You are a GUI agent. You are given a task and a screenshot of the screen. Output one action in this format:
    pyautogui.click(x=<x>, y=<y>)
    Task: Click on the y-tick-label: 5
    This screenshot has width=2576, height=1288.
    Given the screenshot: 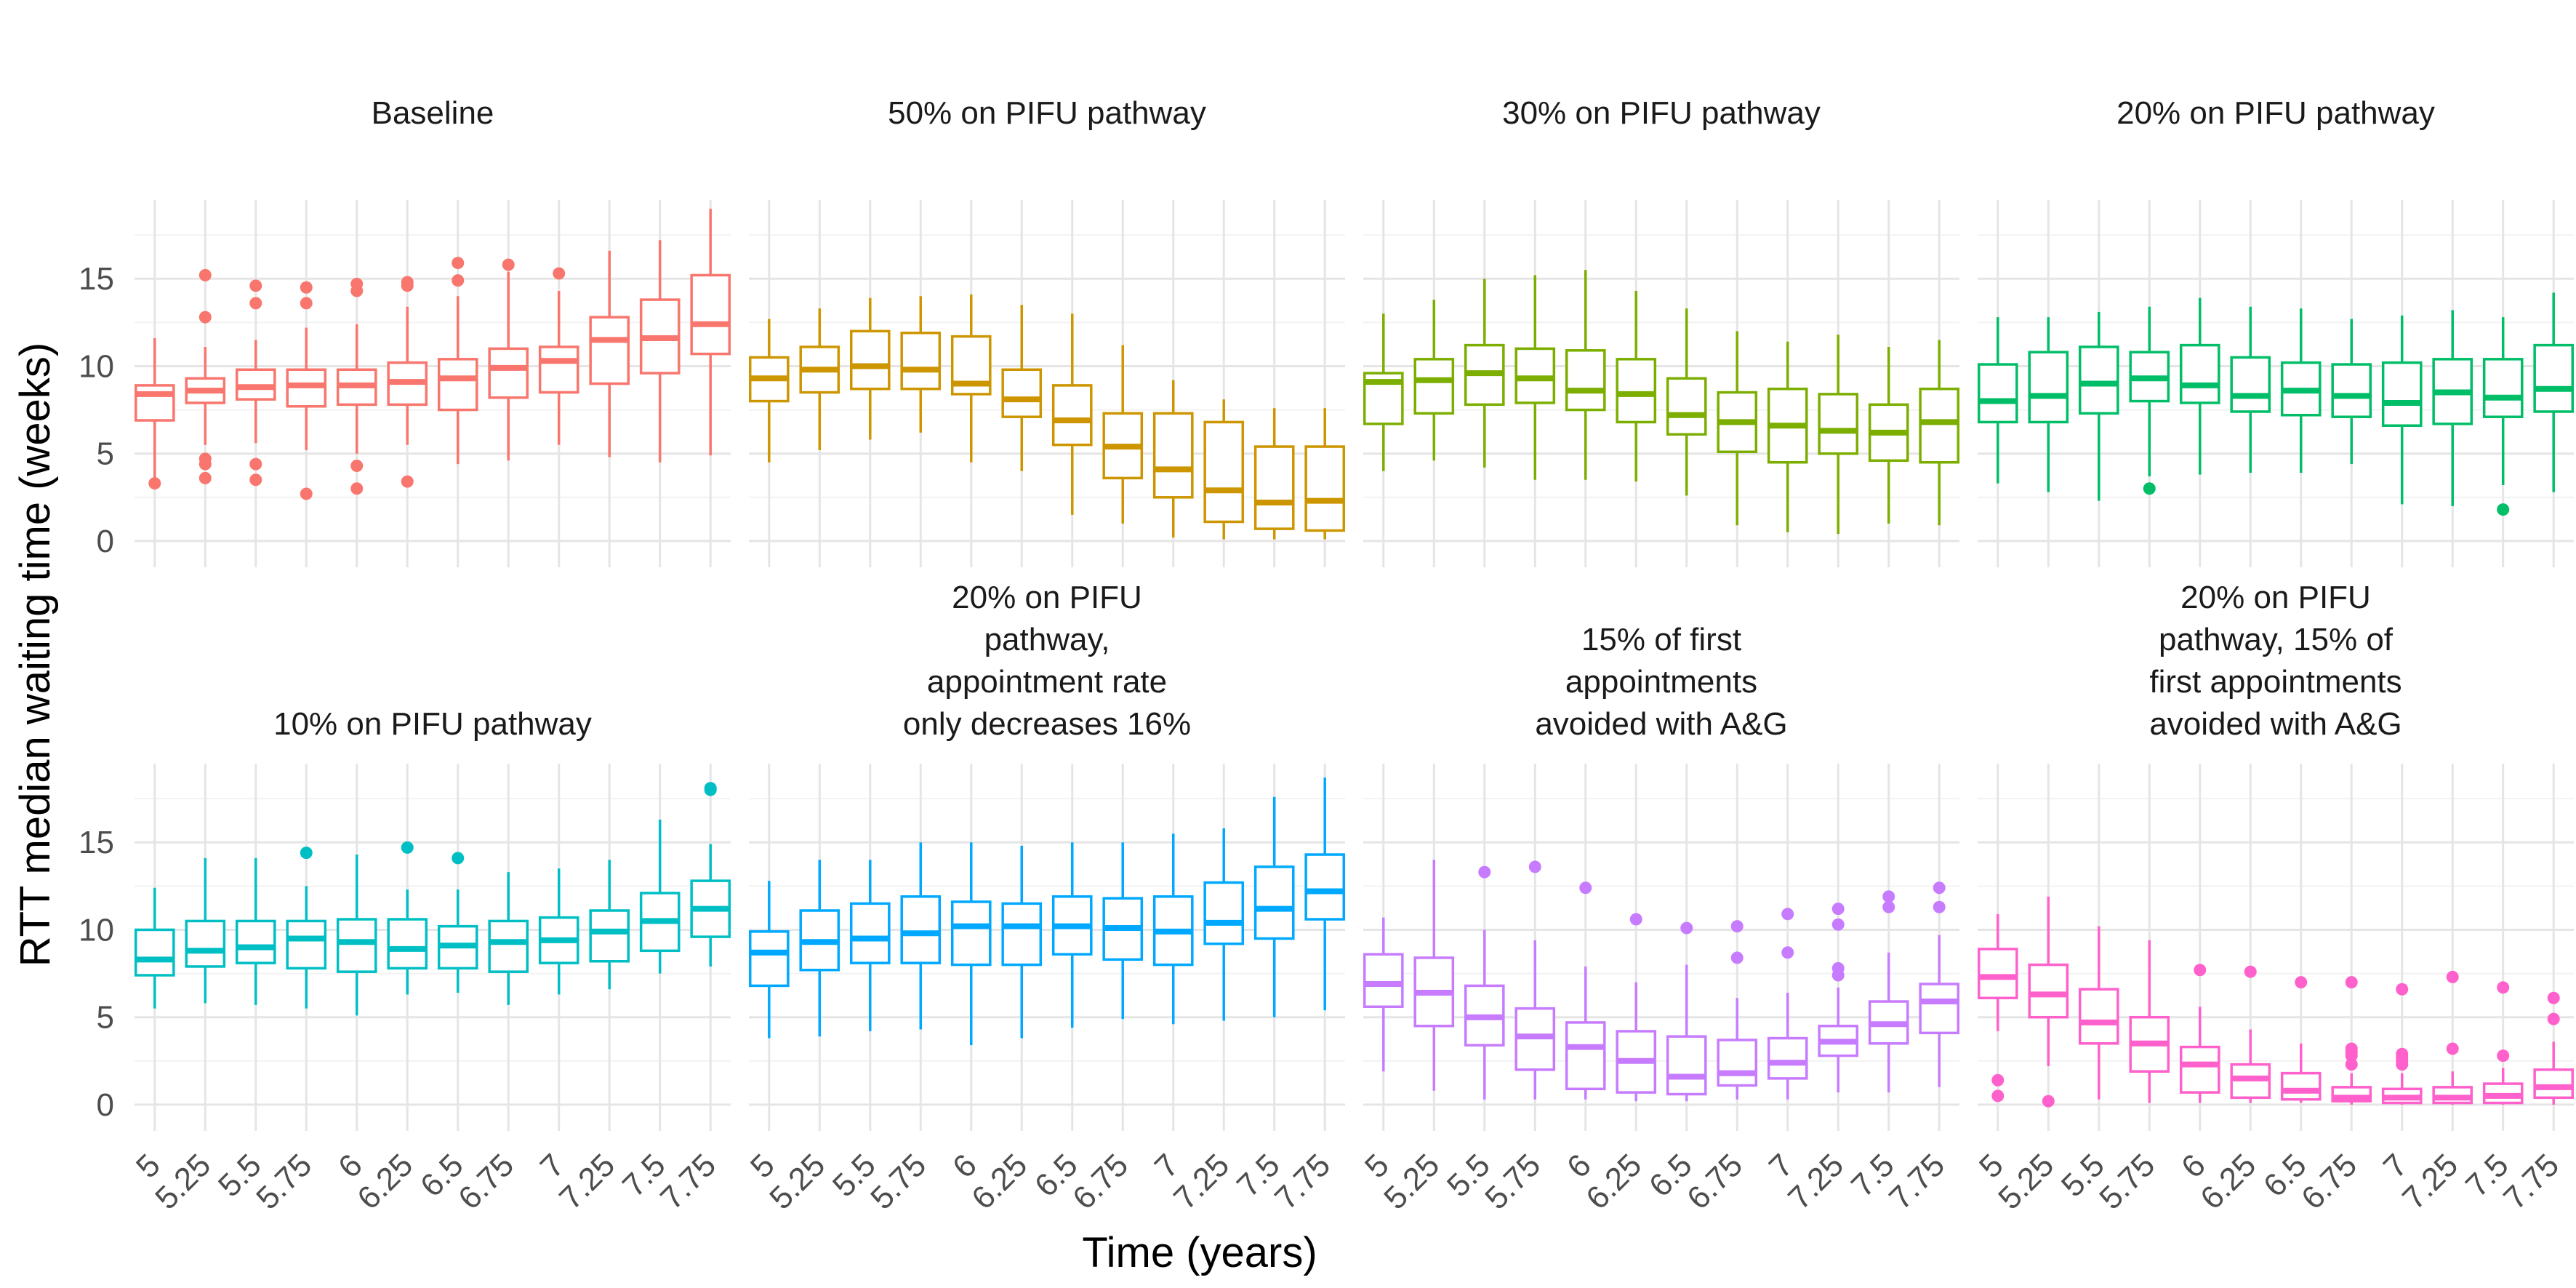 What is the action you would take?
    pyautogui.click(x=105, y=454)
    